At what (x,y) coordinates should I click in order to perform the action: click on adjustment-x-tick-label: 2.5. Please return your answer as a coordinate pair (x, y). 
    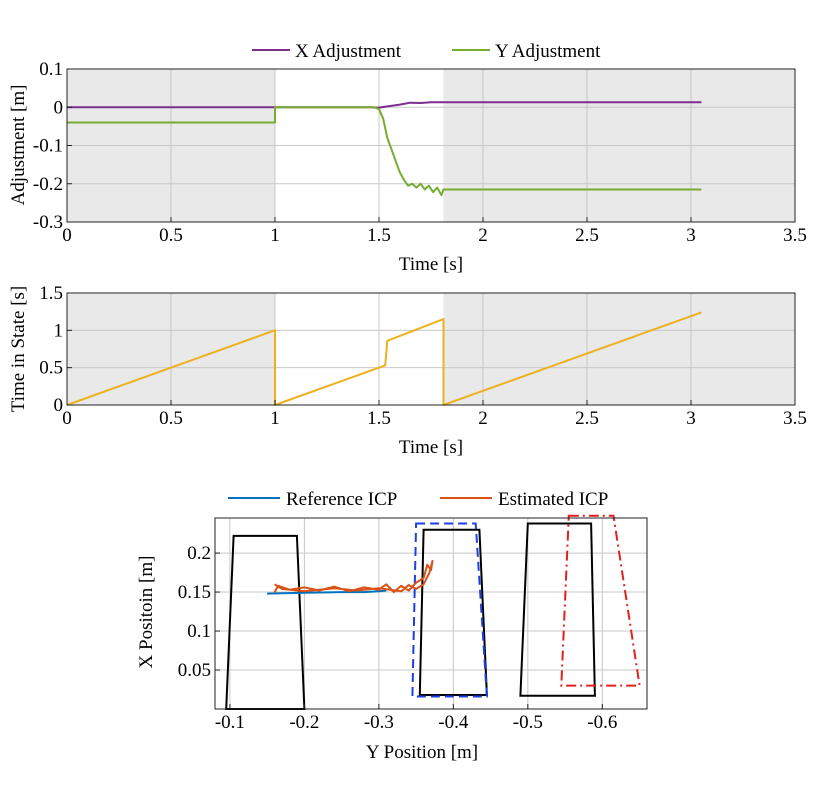
    Looking at the image, I should click on (587, 235).